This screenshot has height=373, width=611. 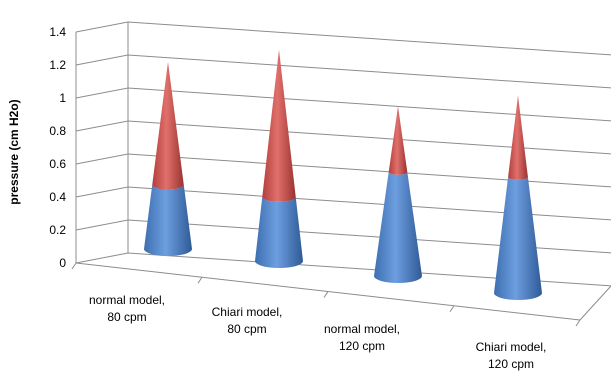 What do you see at coordinates (62, 98) in the screenshot?
I see `y-tick-label: 1` at bounding box center [62, 98].